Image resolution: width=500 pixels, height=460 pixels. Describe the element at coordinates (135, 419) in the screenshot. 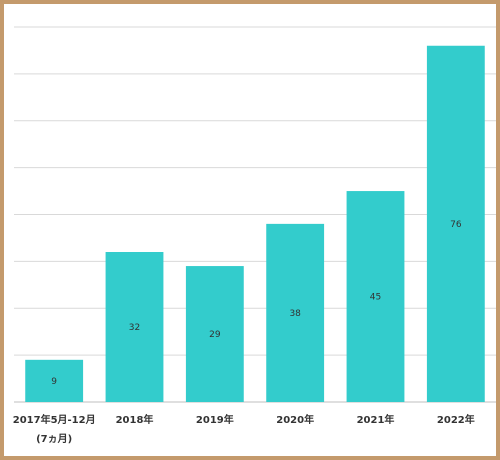

I see `x-tick-label: 2018年` at that location.